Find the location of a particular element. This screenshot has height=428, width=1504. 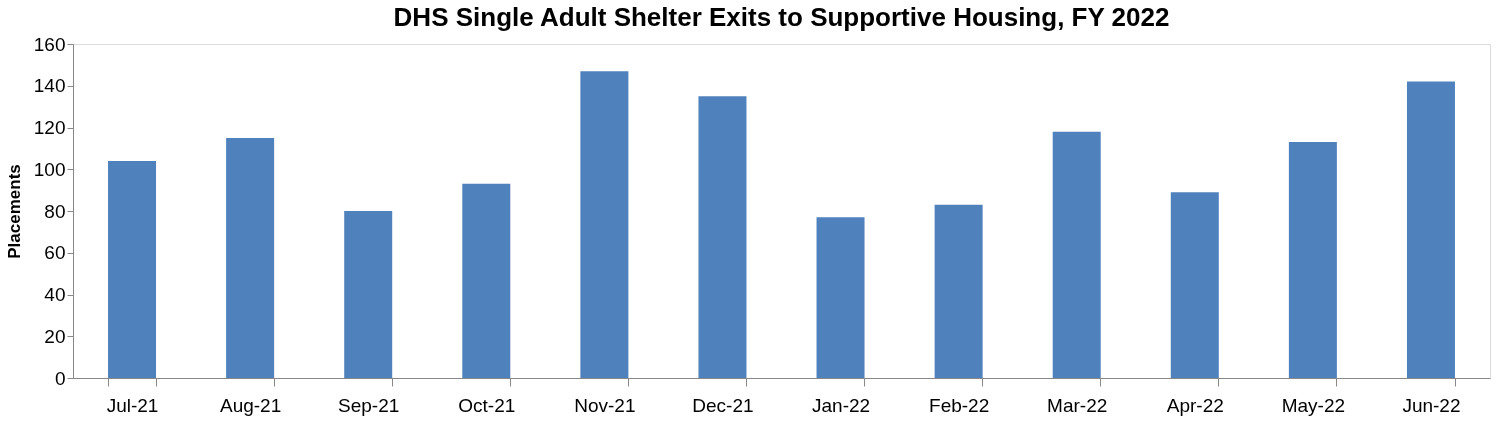

x-tick-label: Jul-21 is located at coordinates (132, 405).